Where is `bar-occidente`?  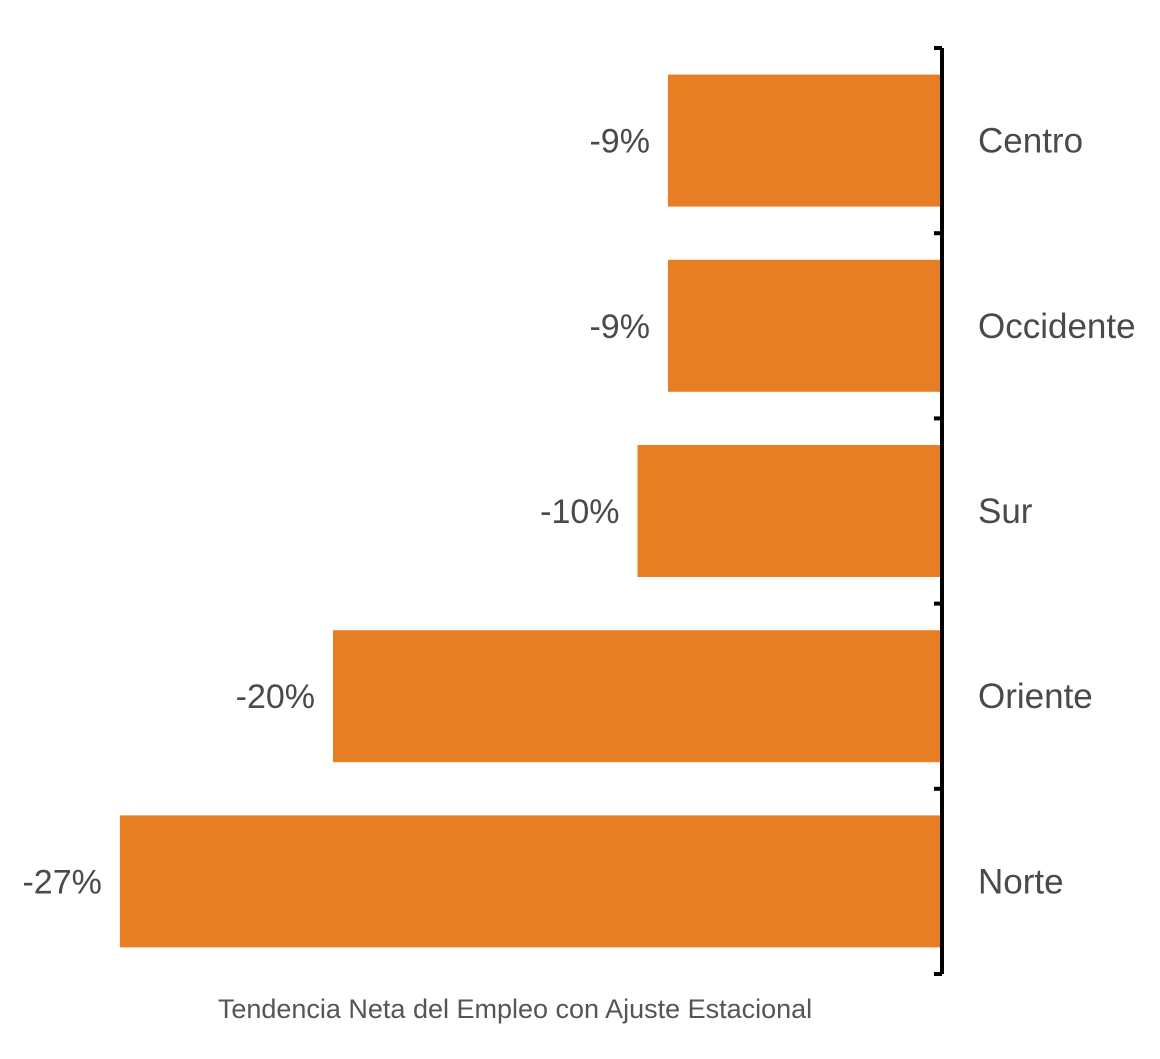 bar-occidente is located at coordinates (804, 325).